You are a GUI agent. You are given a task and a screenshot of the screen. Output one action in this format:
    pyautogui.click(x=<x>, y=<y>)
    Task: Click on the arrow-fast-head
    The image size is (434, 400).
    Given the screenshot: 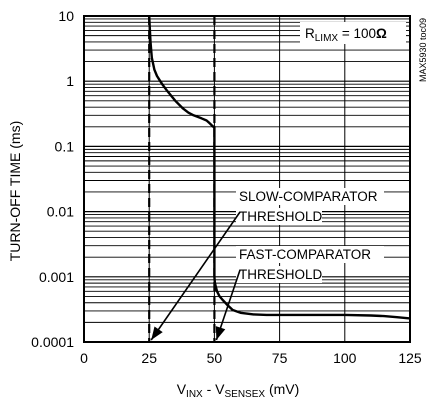 What is the action you would take?
    pyautogui.click(x=220, y=333)
    